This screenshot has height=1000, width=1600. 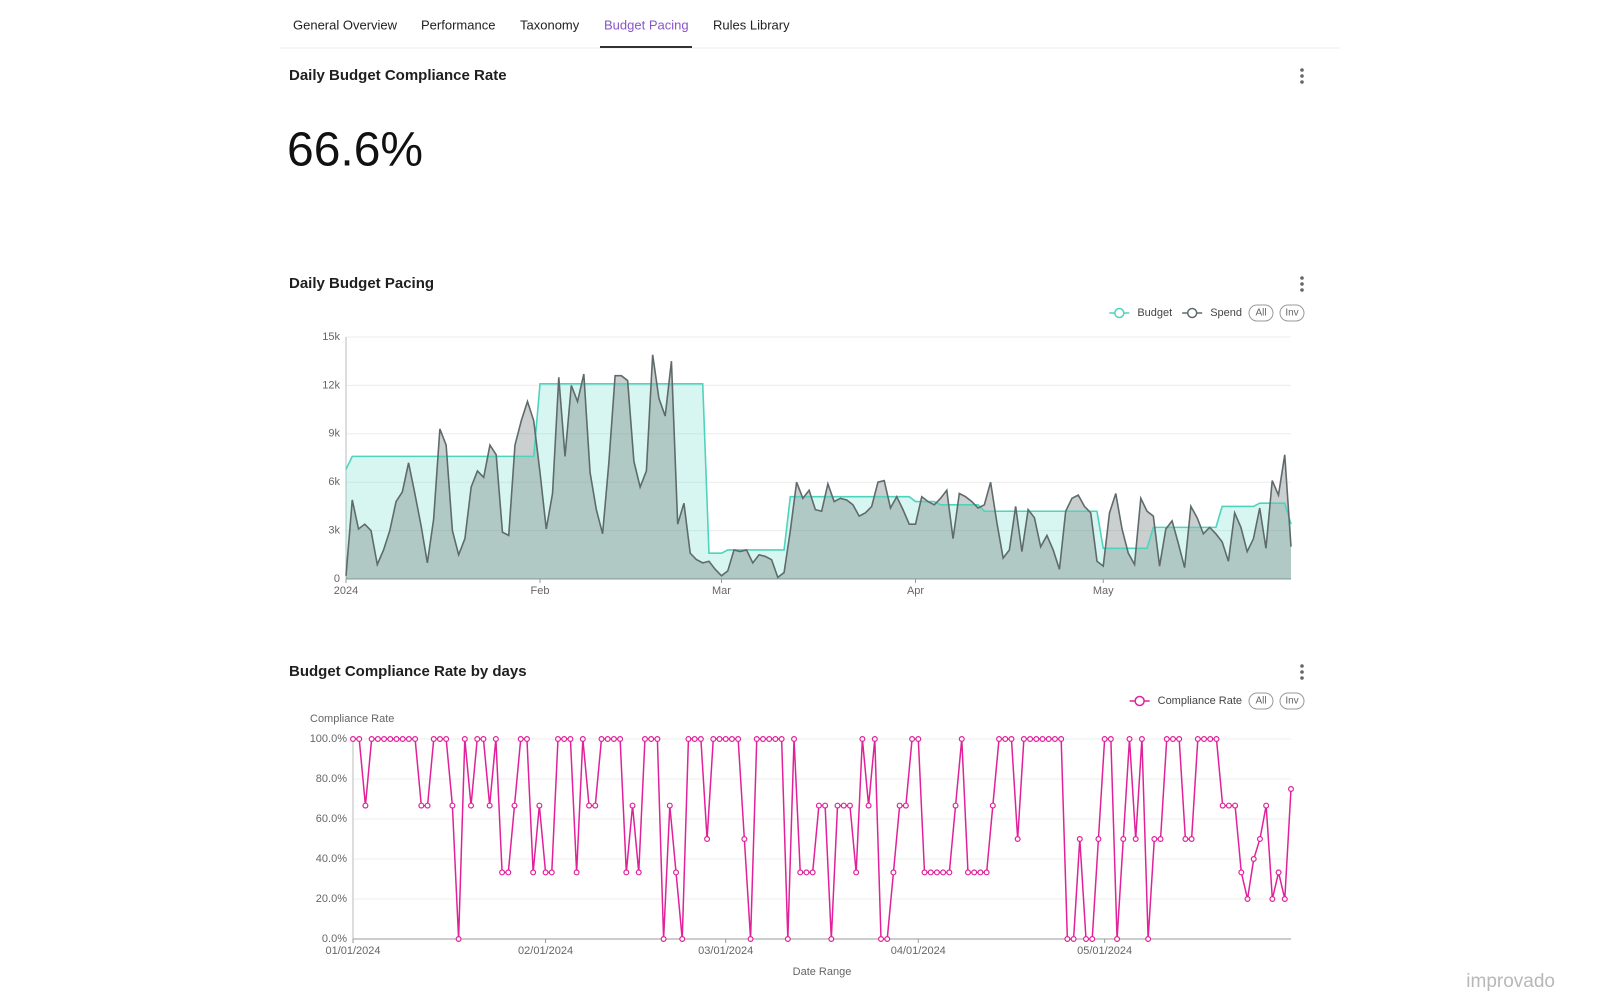 I want to click on tab-active: Budget Pacing, so click(x=646, y=24).